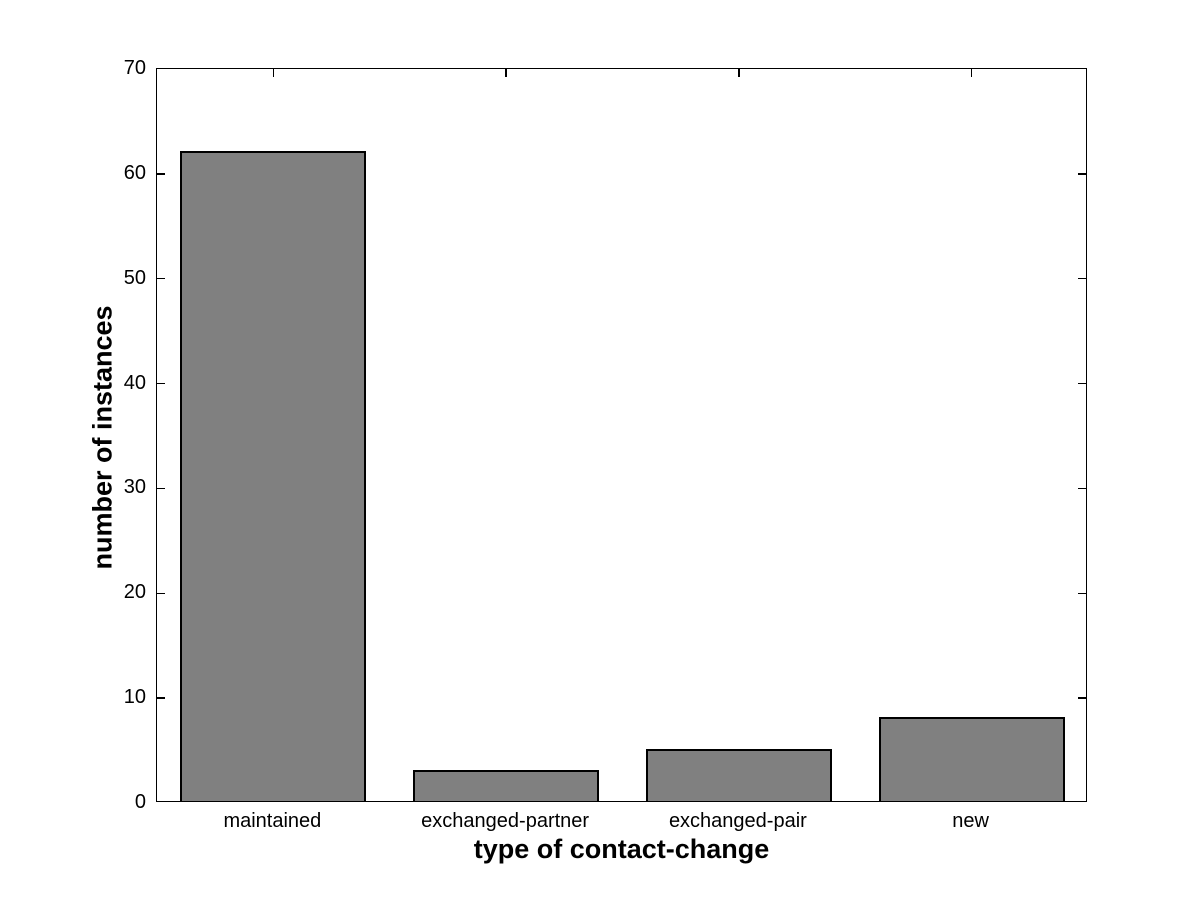  Describe the element at coordinates (506, 785) in the screenshot. I see `bar-exchanged-partner` at that location.